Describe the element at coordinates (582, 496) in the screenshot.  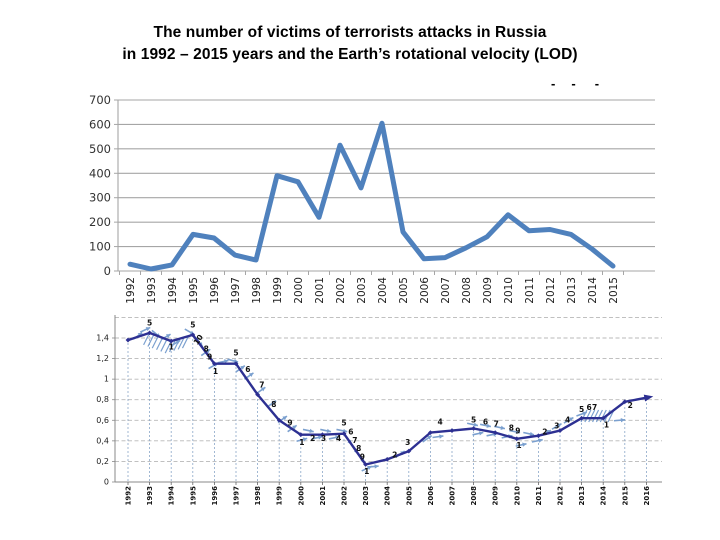
I see `lod-xtick-label: 2013` at that location.